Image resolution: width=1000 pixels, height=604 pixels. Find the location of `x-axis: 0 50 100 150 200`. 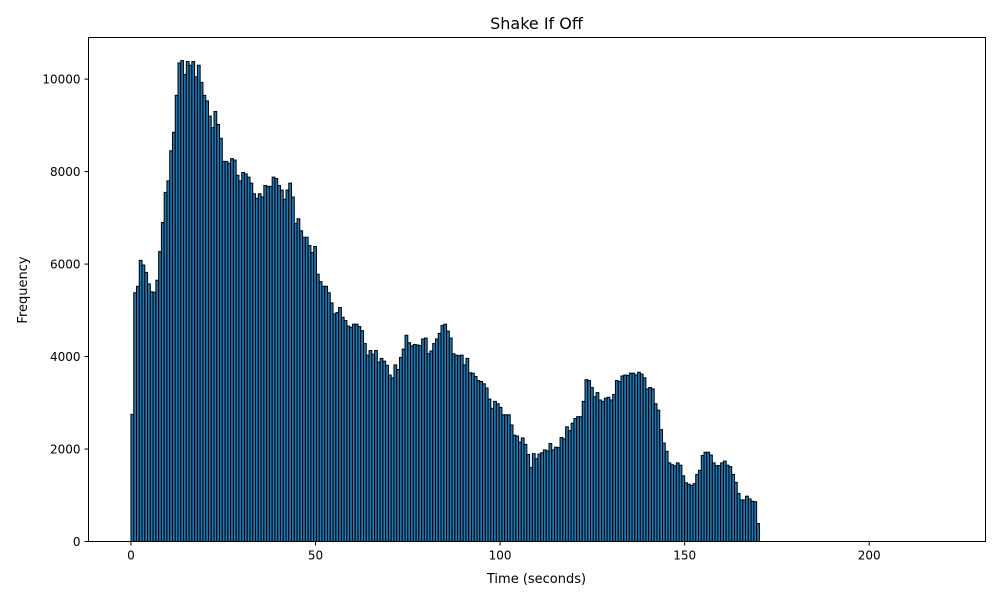

x-axis: 0 50 100 150 200 is located at coordinates (504, 552).